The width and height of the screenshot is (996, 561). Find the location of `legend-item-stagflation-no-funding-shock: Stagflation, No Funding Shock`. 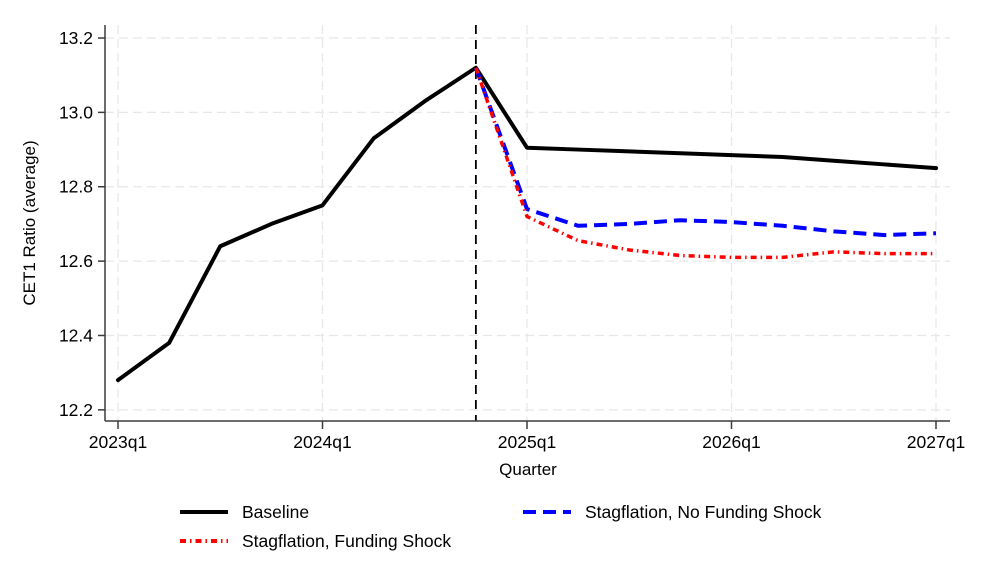

legend-item-stagflation-no-funding-shock: Stagflation, No Funding Shock is located at coordinates (672, 512).